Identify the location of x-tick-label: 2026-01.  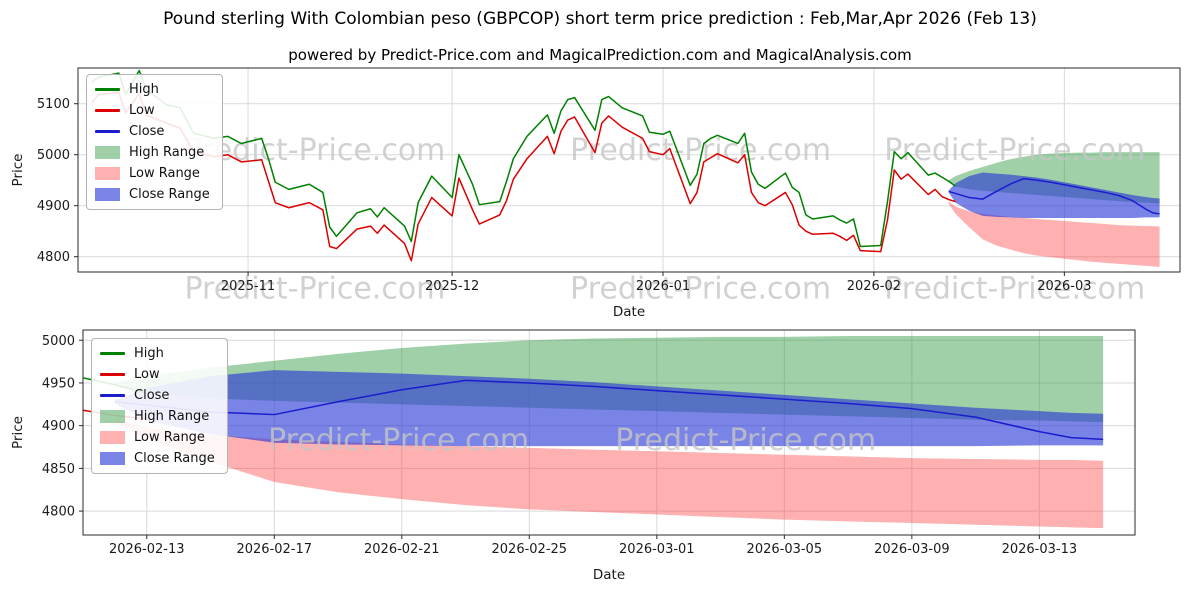
(663, 286).